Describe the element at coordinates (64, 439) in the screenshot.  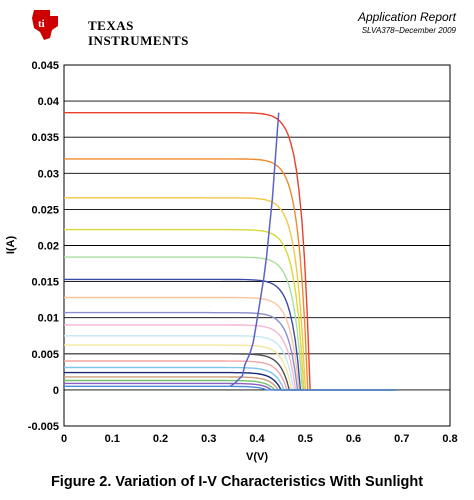
I see `x-tick-label: 0` at that location.